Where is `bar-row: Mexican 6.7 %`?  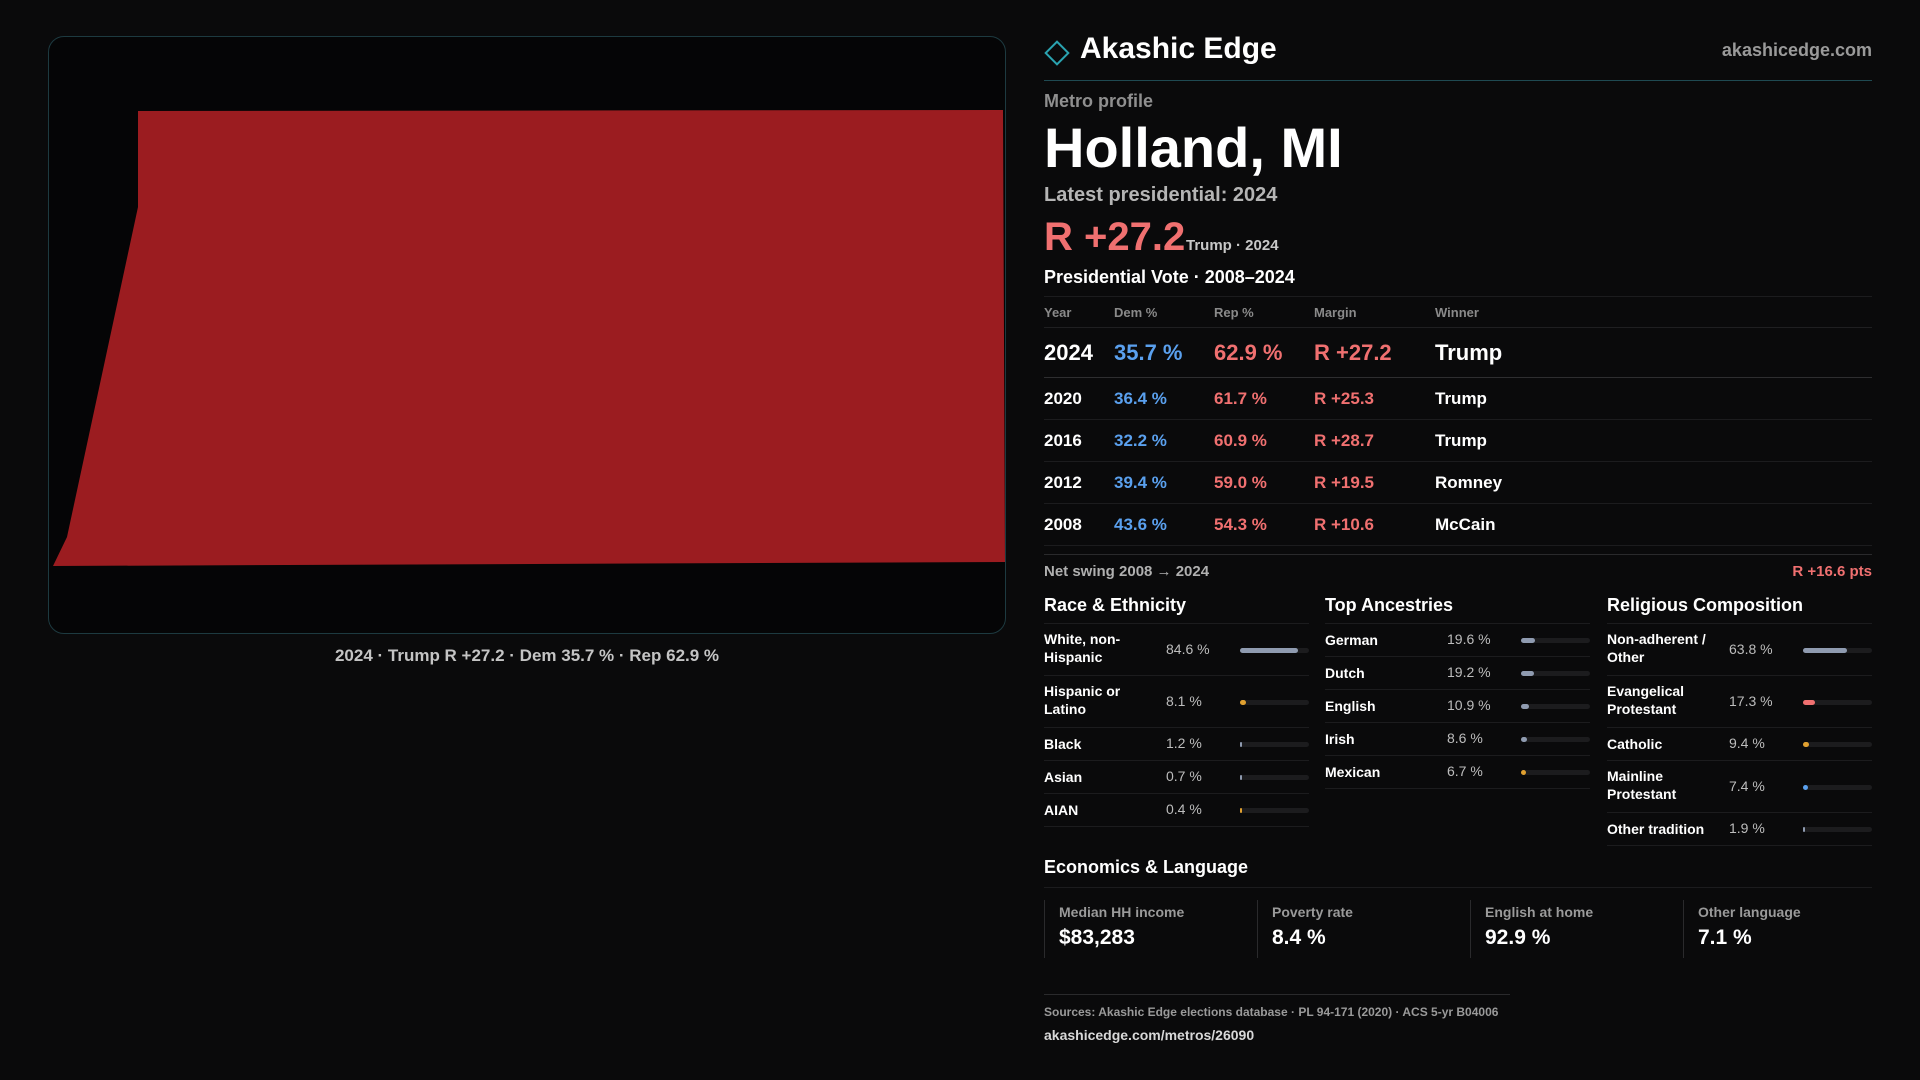 bar-row: Mexican 6.7 % is located at coordinates (1457, 772).